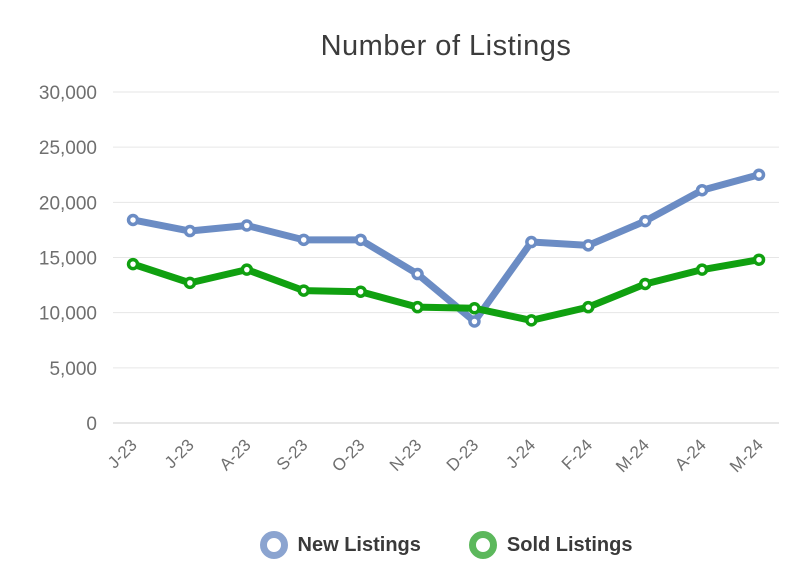 The image size is (812, 580). What do you see at coordinates (91, 424) in the screenshot?
I see `y-axis-tick-label: 0` at bounding box center [91, 424].